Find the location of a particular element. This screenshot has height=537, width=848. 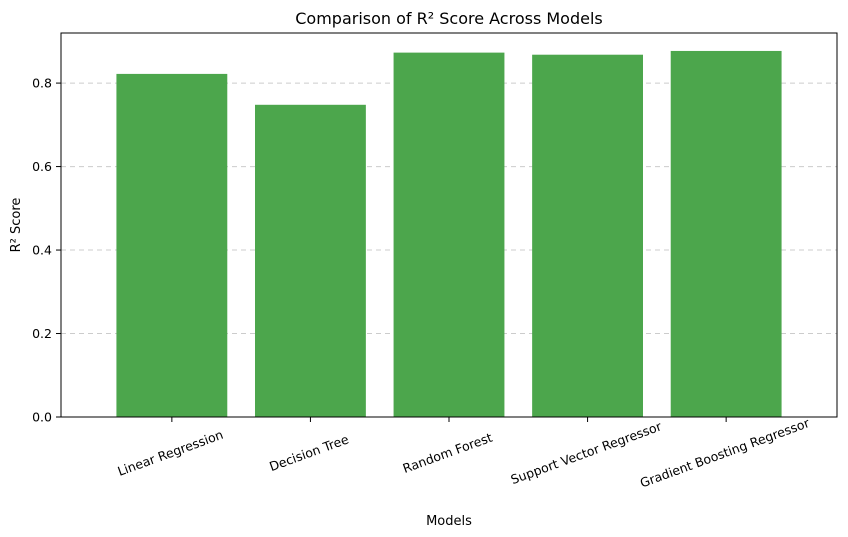

y-tick-label: 0.6 is located at coordinates (42, 166).